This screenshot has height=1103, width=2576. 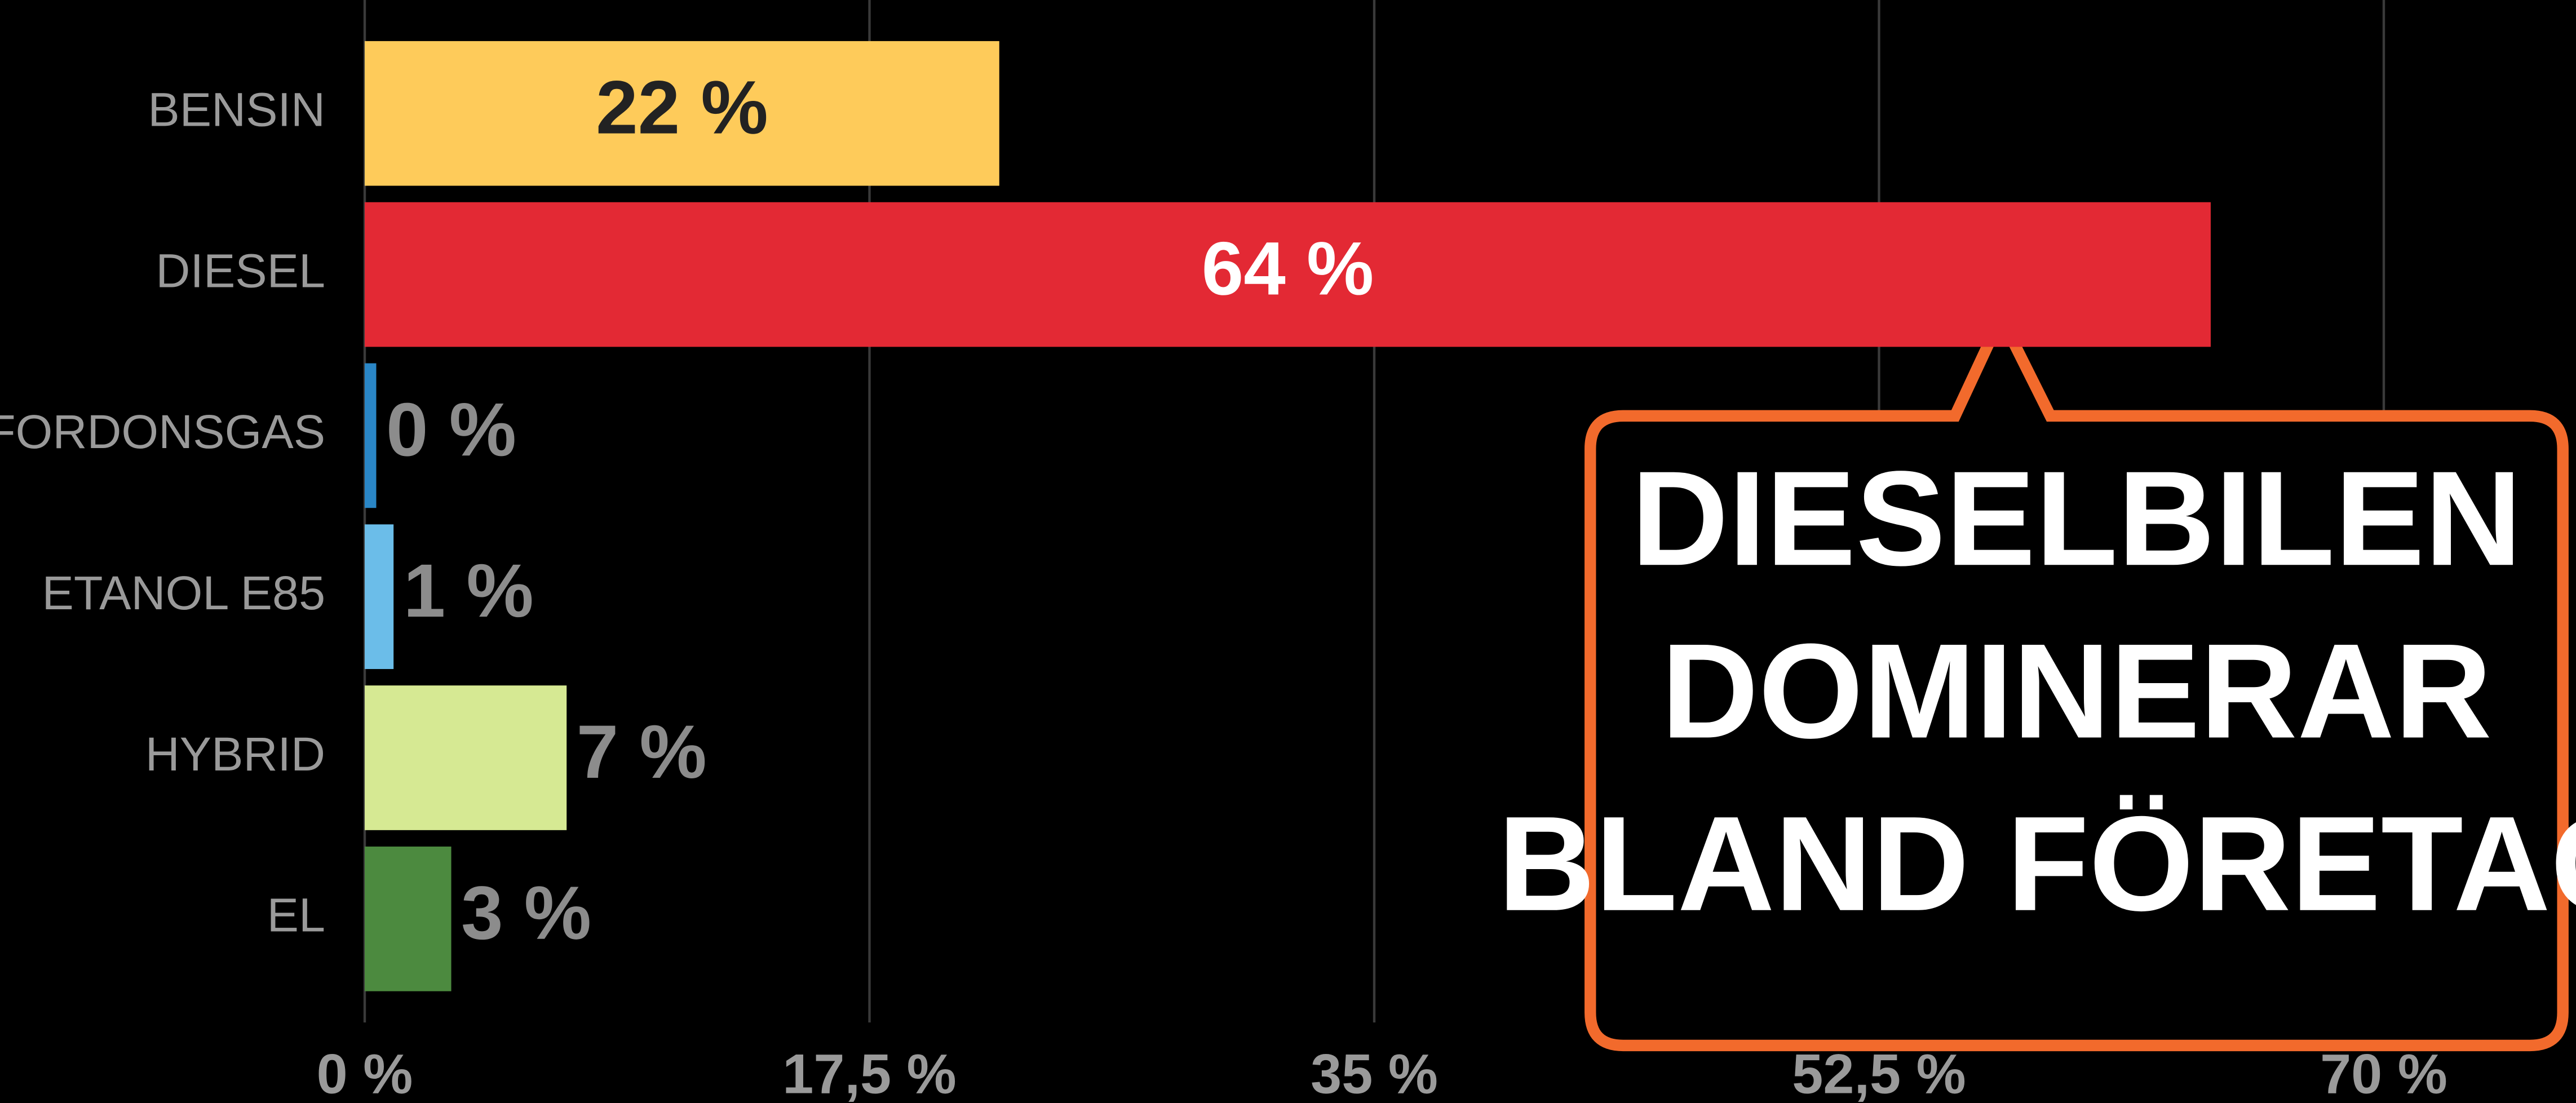 What do you see at coordinates (1879, 1073) in the screenshot?
I see `x-tick-label: 52,5 %` at bounding box center [1879, 1073].